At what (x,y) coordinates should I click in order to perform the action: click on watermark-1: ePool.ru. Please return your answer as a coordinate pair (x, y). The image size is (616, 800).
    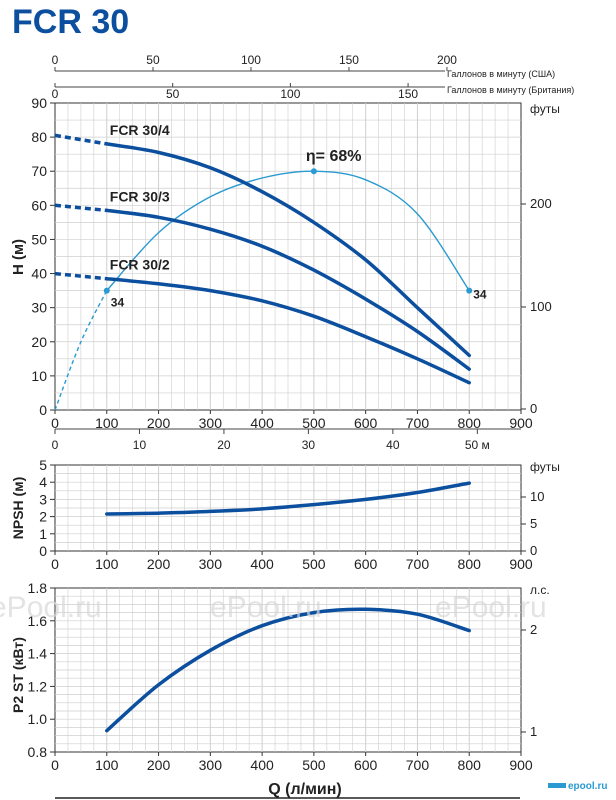
    Looking at the image, I should click on (51, 607).